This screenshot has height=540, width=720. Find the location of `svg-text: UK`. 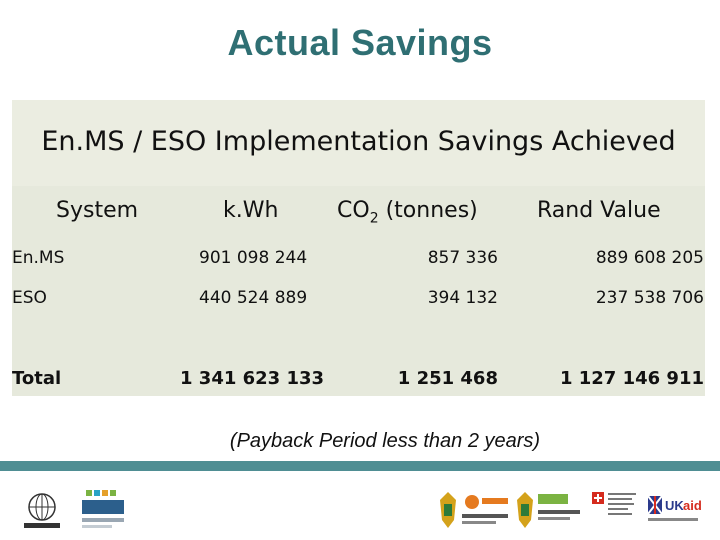

svg-text: UK is located at coordinates (674, 505).